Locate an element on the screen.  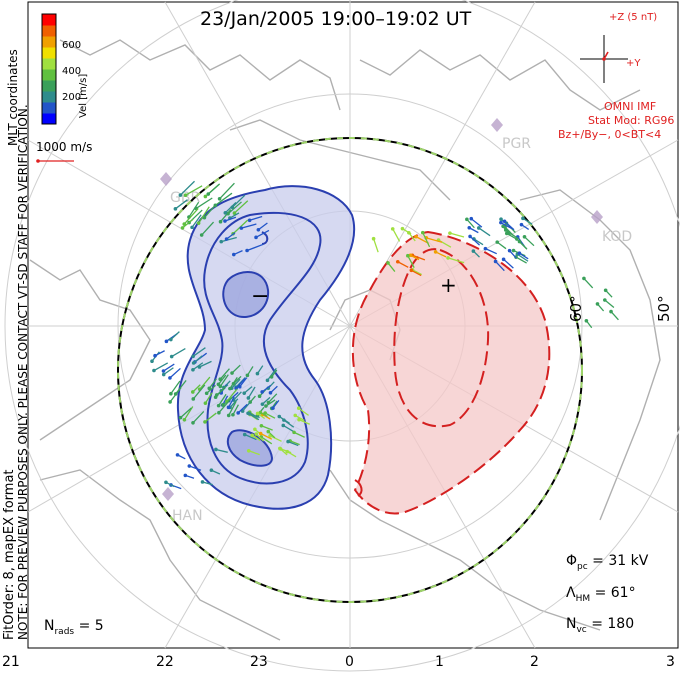
station-marker-kod is located at coordinates (597, 217).